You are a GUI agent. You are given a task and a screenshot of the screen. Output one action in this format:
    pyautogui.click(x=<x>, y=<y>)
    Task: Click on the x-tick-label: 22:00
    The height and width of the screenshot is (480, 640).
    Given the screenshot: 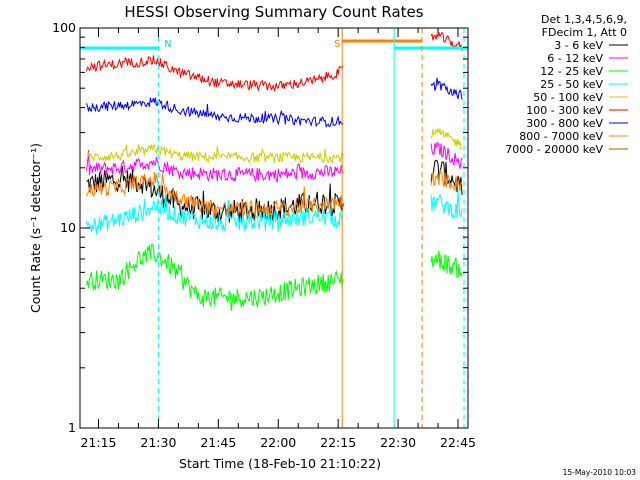 What is the action you would take?
    pyautogui.click(x=278, y=442)
    